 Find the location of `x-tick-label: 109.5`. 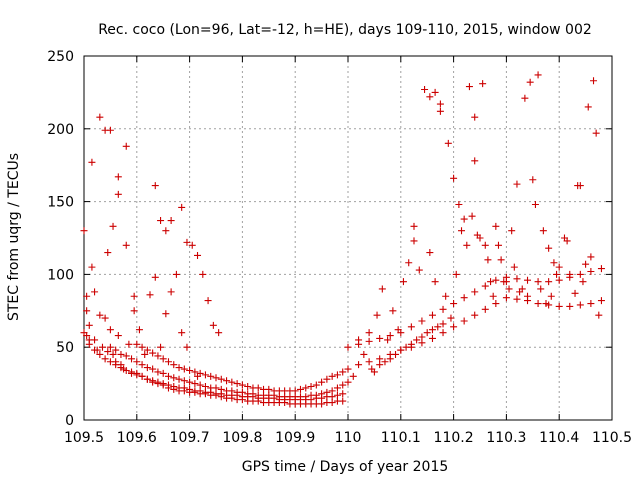

x-tick-label: 109.5 is located at coordinates (84, 438).